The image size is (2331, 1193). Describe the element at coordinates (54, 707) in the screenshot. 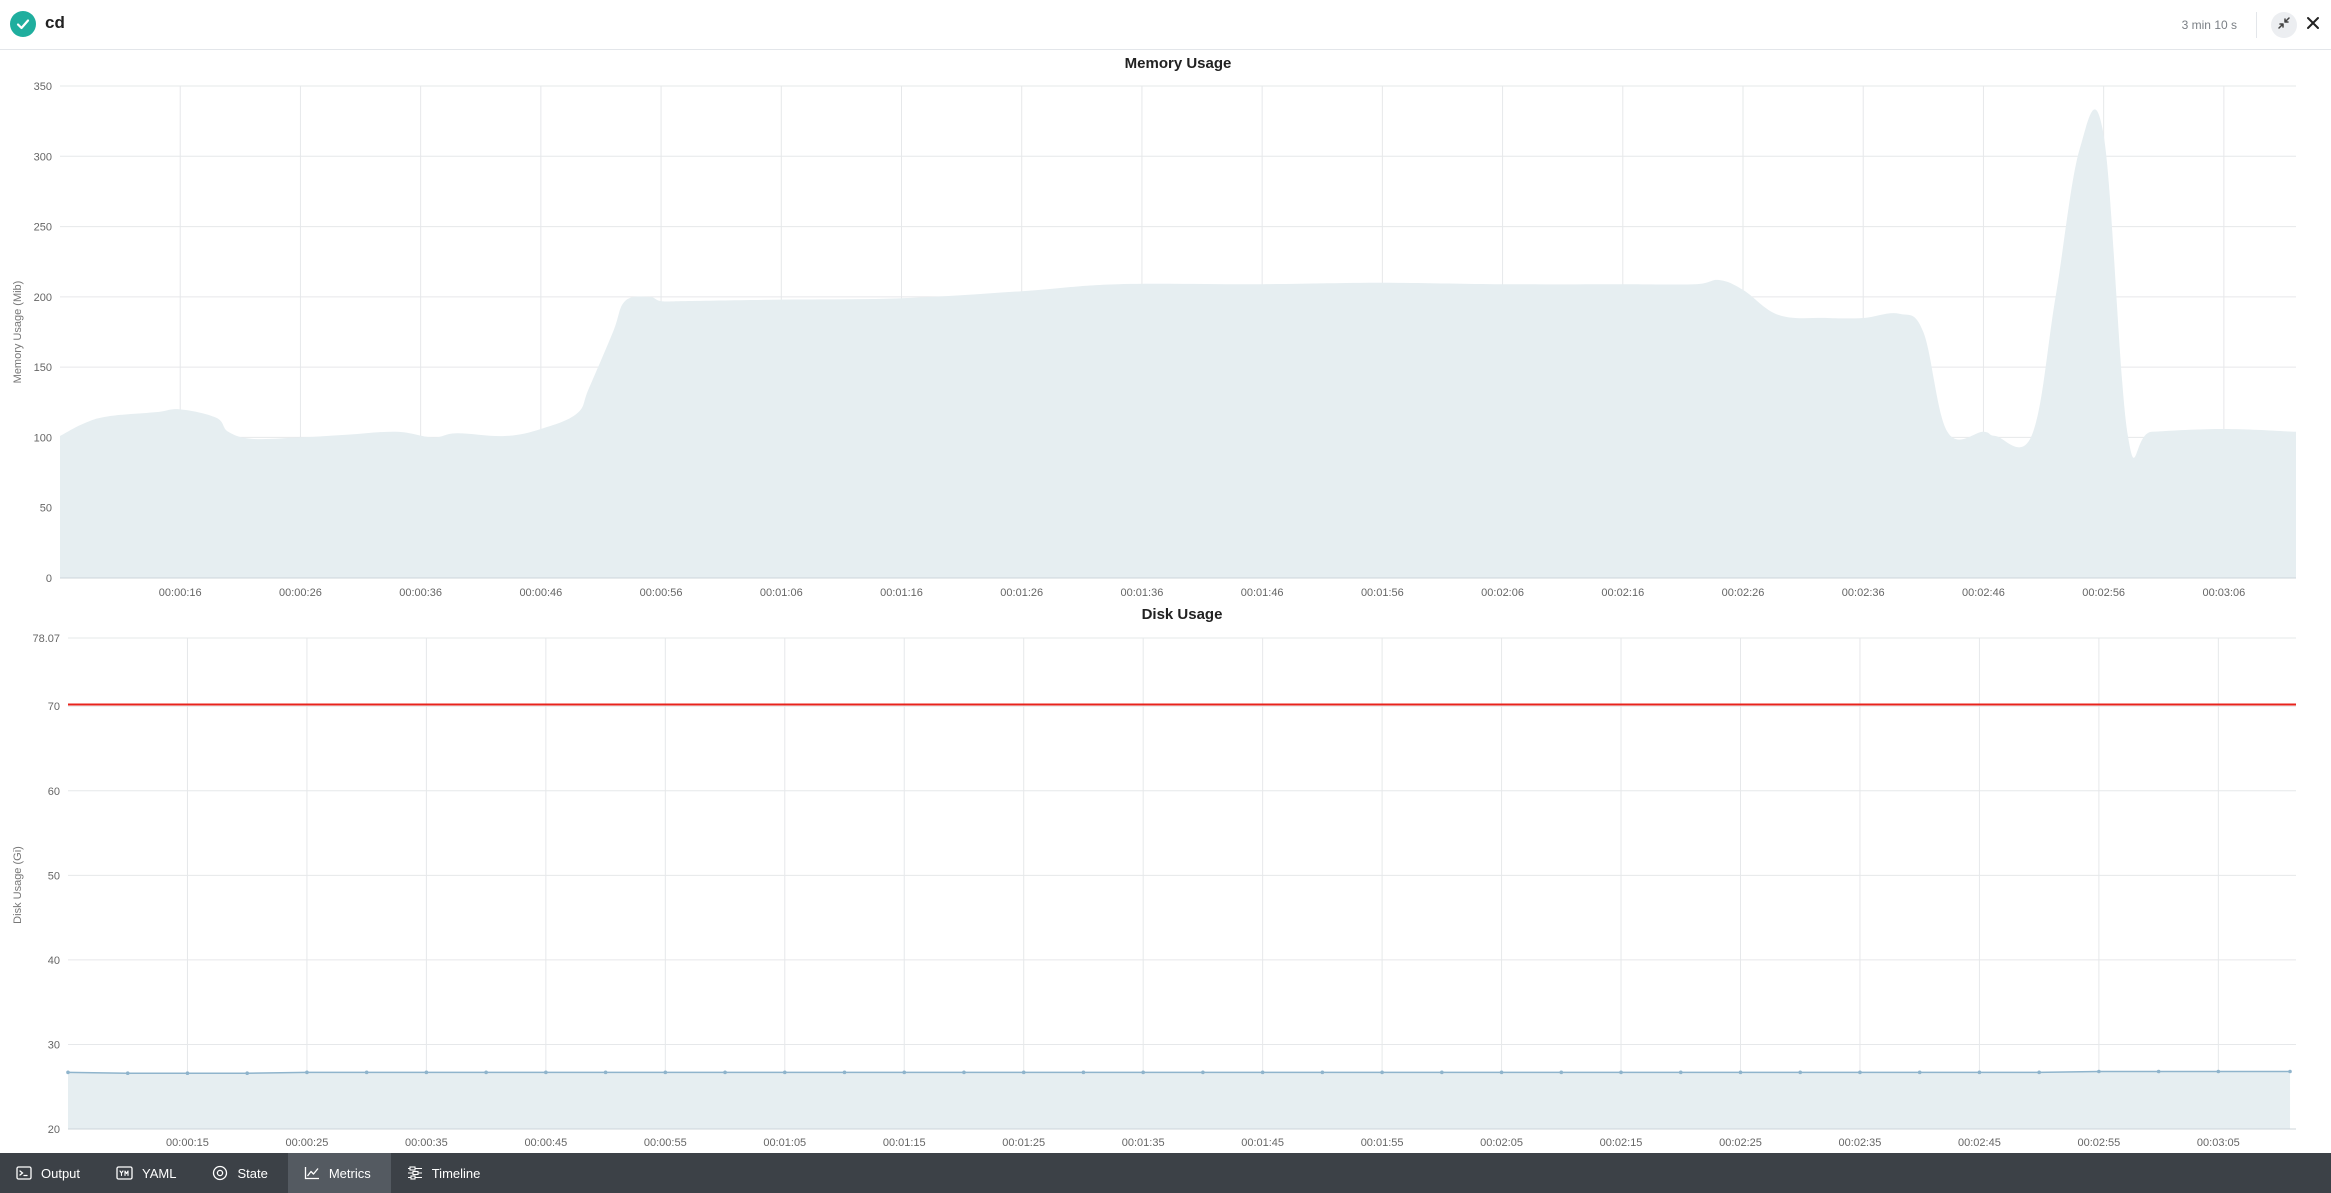

I see `y-tick-label: 70` at that location.